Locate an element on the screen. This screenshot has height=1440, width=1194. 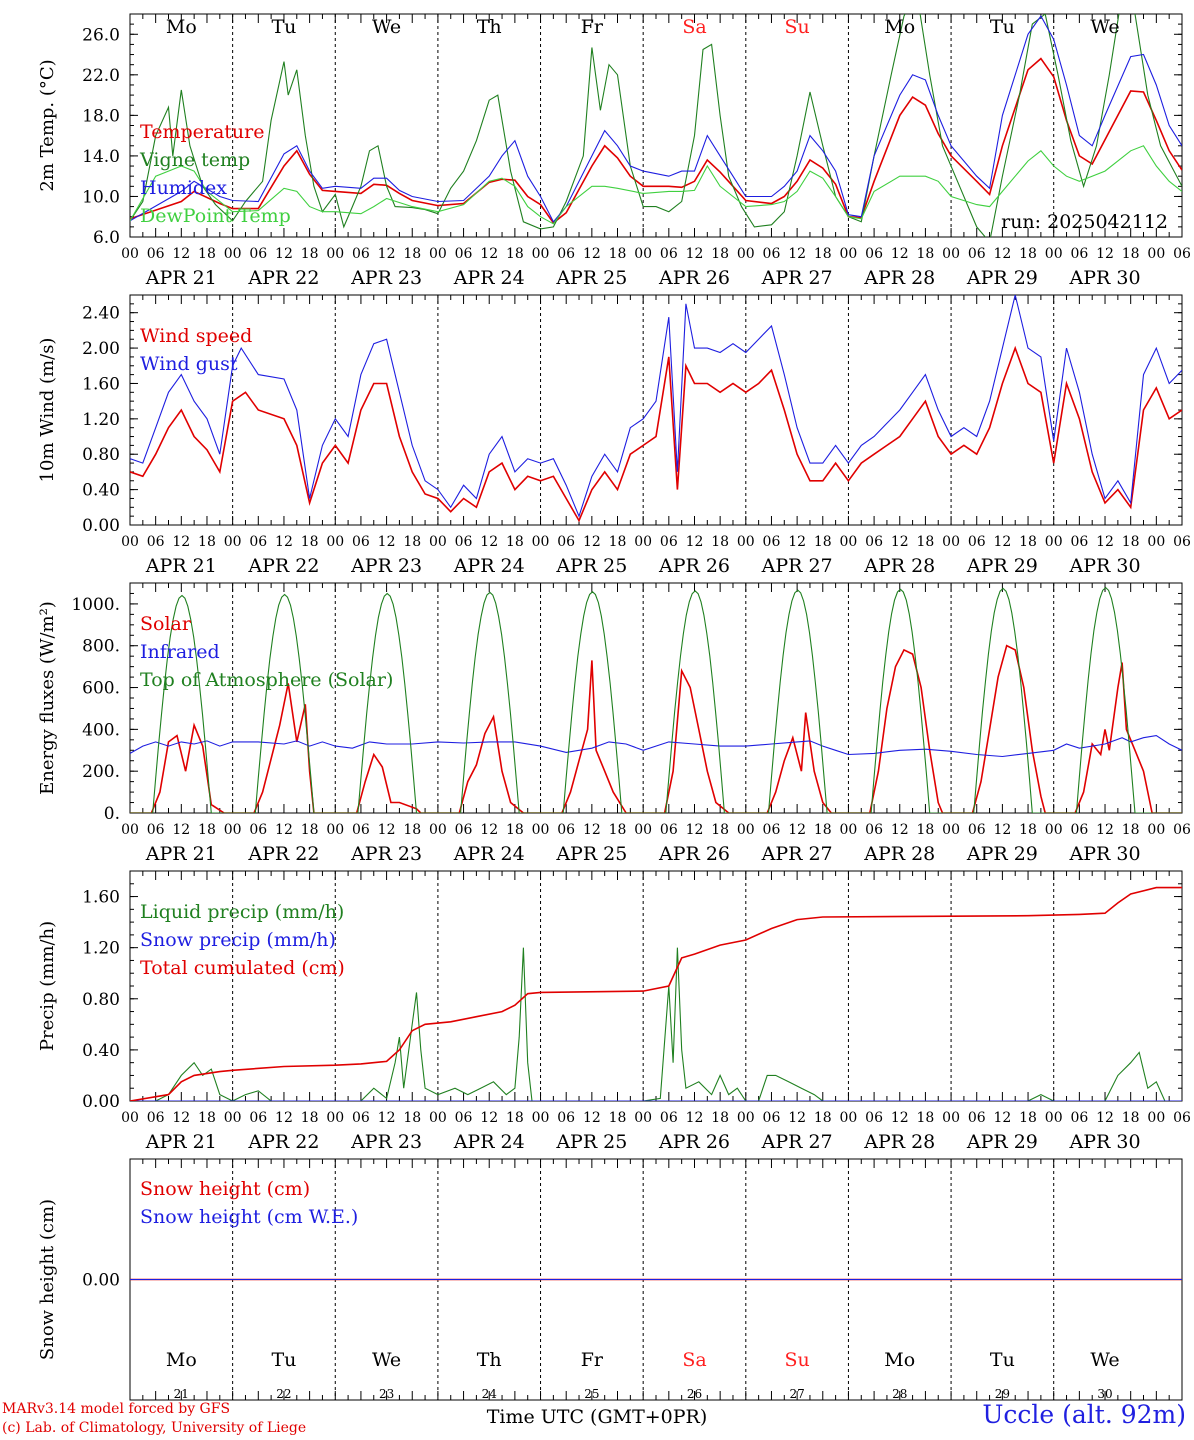
series-group is located at coordinates (656, 699).